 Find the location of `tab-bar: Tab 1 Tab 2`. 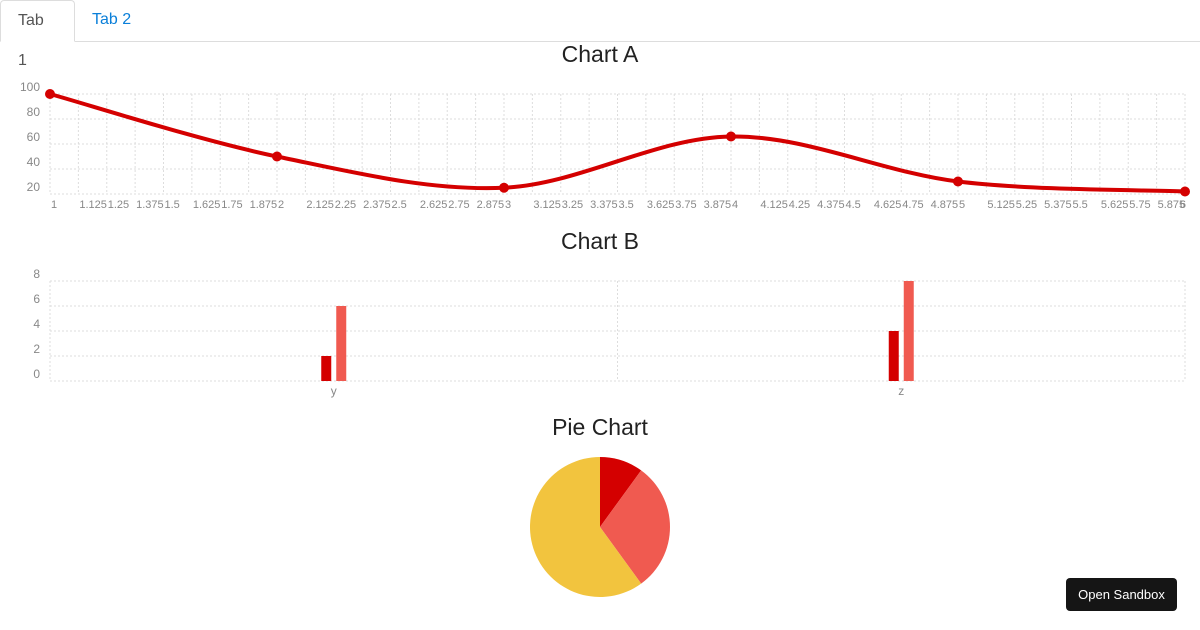

tab-bar: Tab 1 Tab 2 is located at coordinates (600, 34).